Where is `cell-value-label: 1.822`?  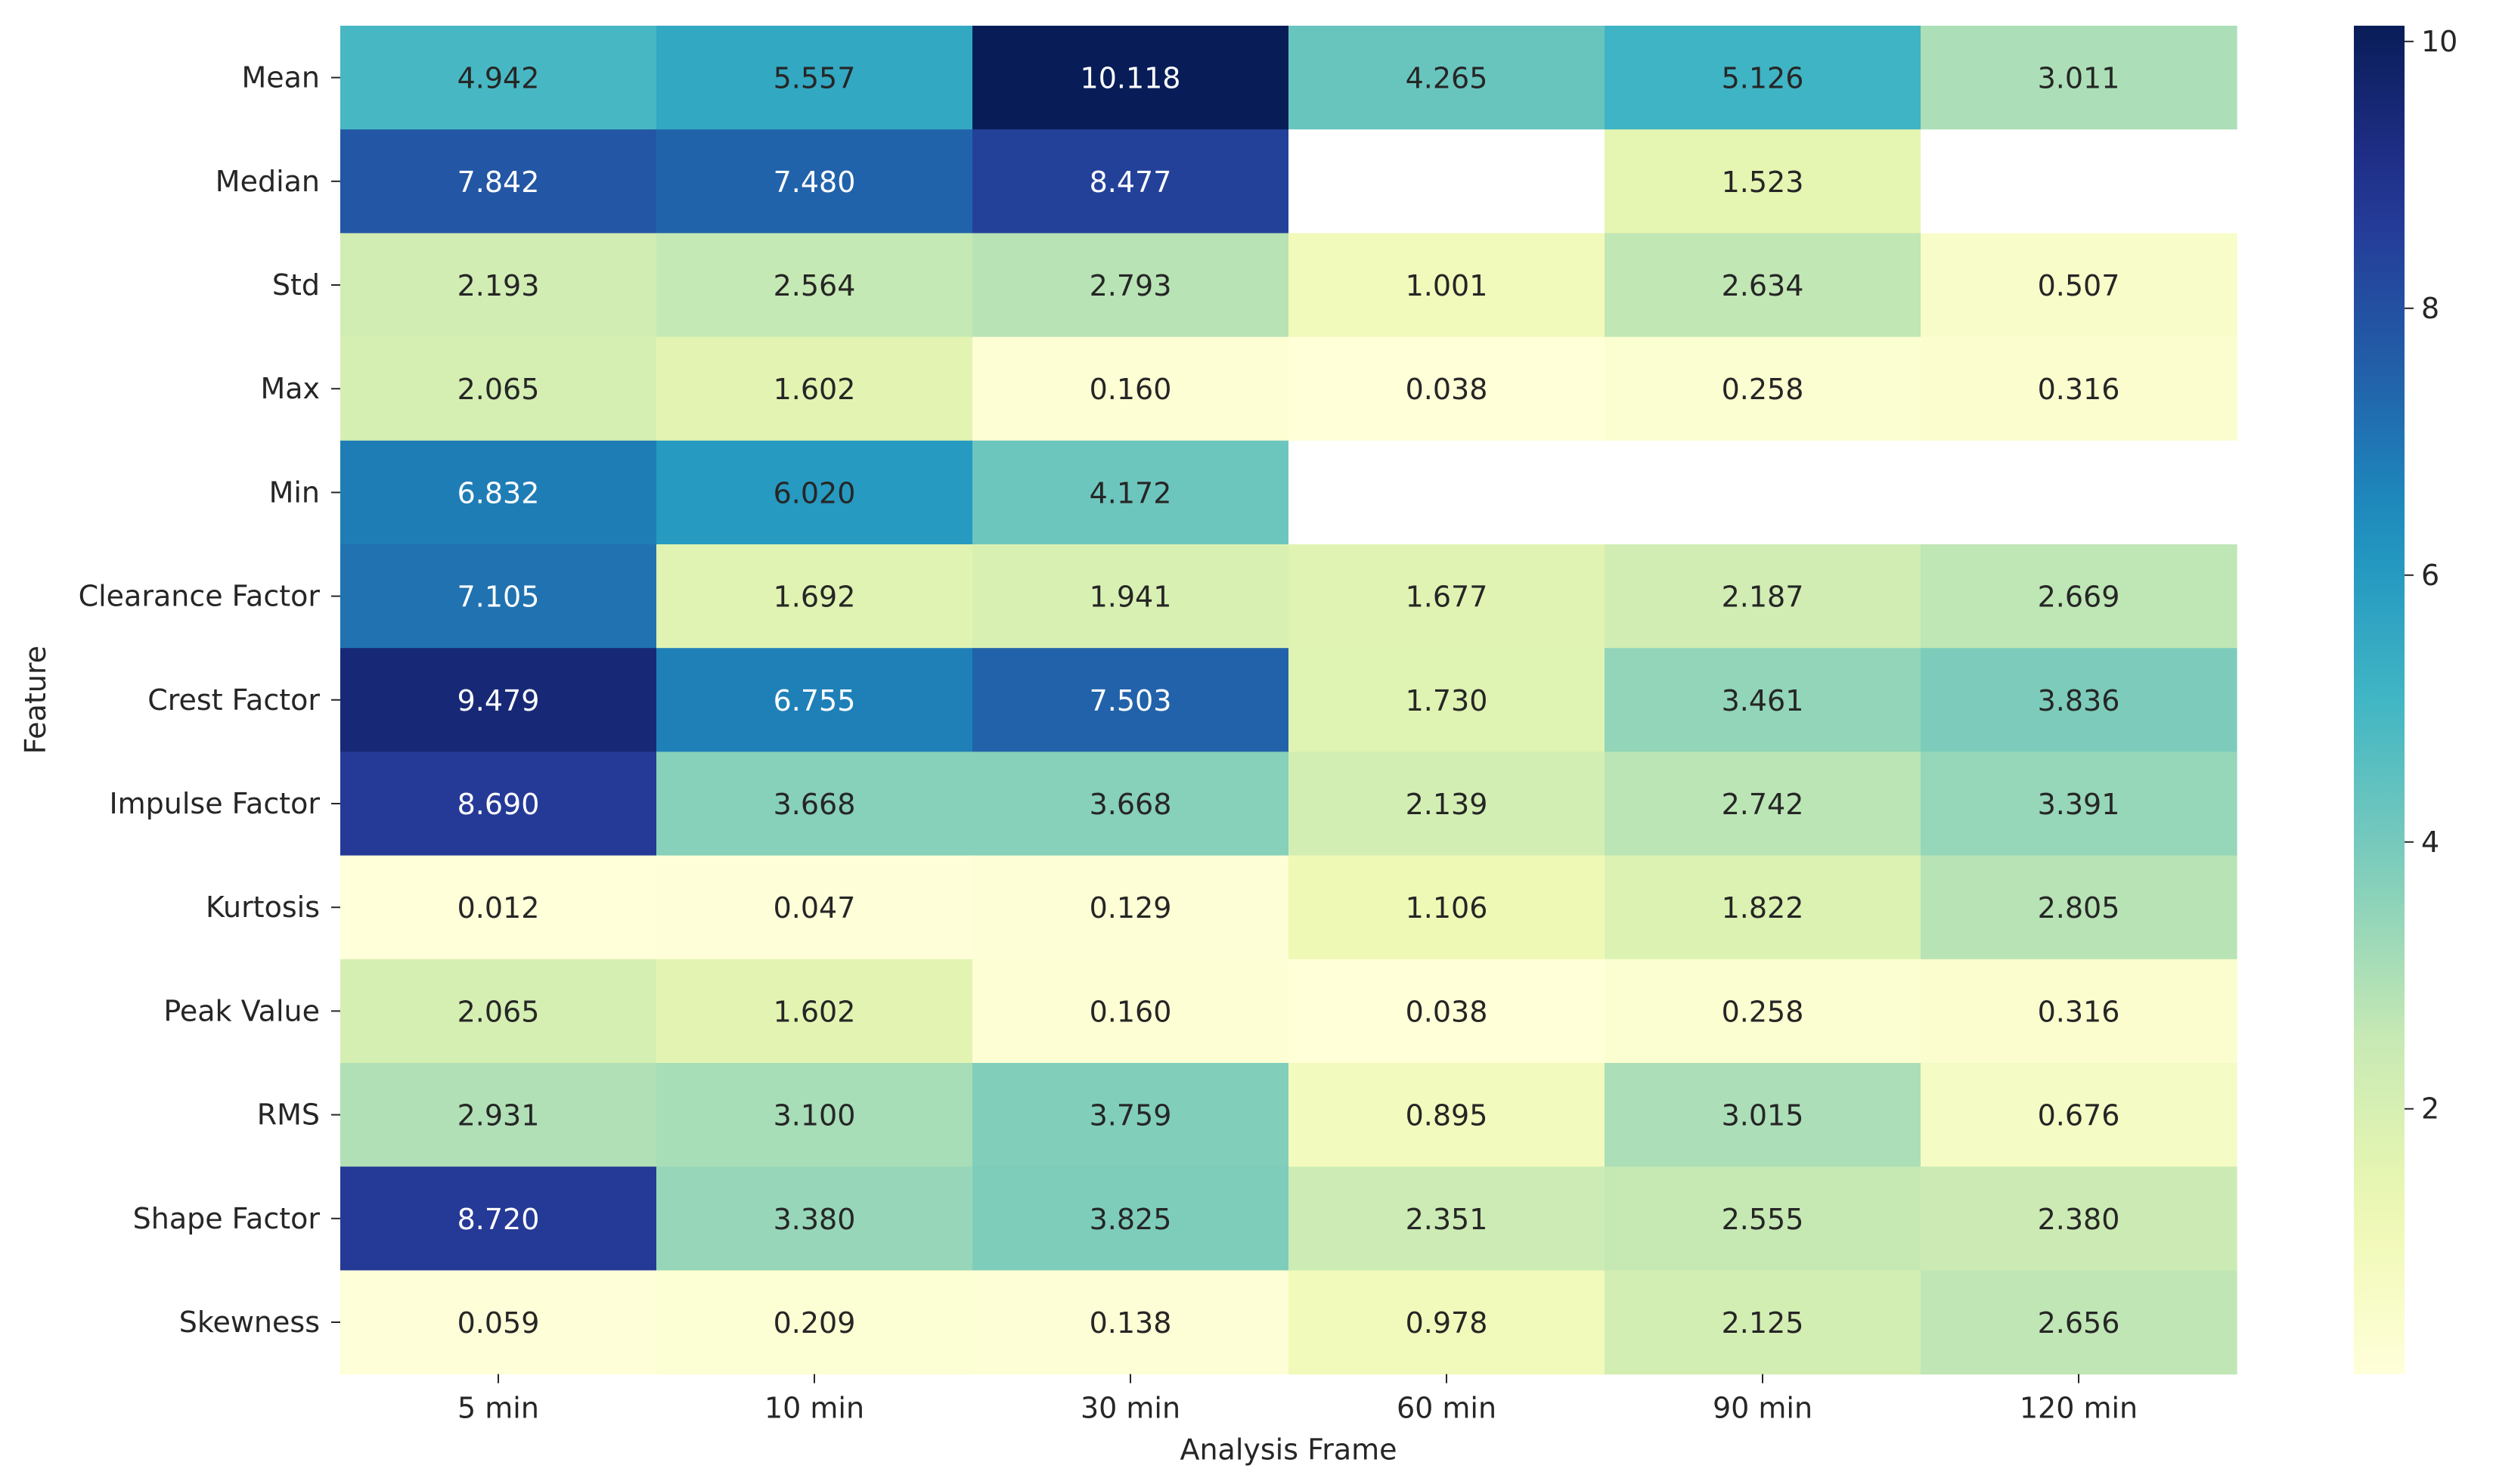 cell-value-label: 1.822 is located at coordinates (1763, 908).